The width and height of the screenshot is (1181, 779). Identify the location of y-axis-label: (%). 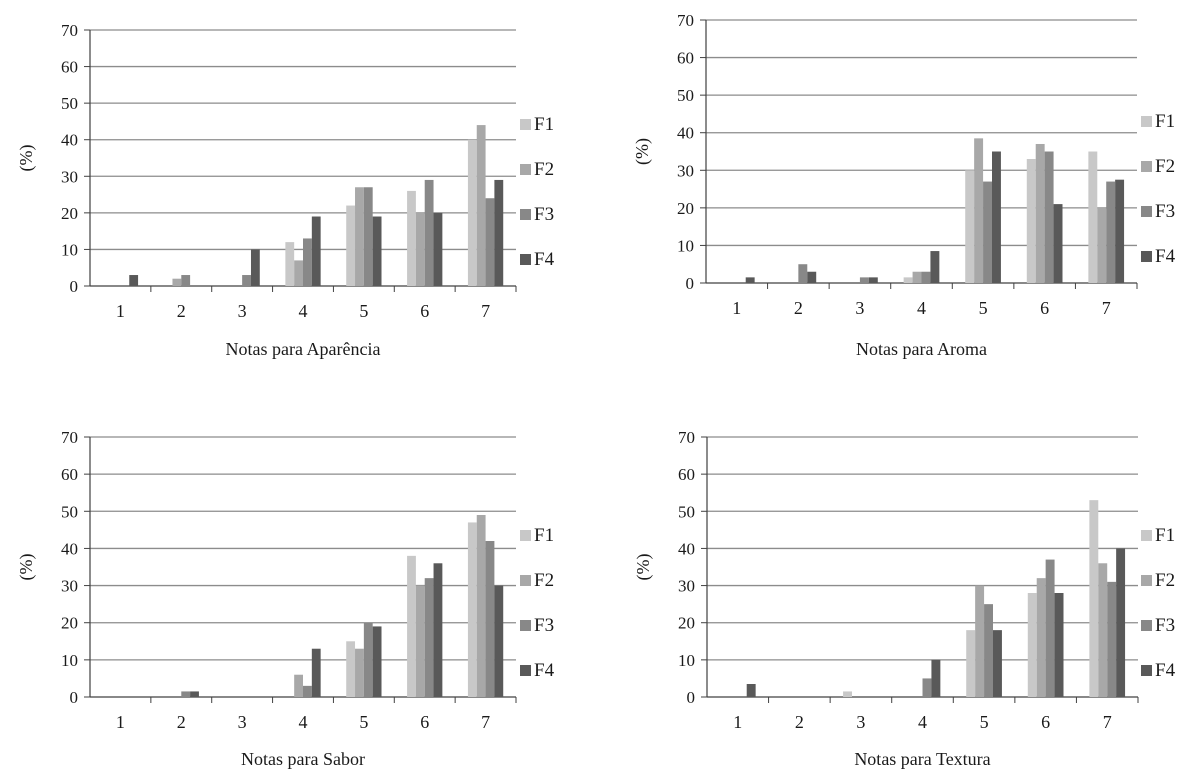
(26, 158).